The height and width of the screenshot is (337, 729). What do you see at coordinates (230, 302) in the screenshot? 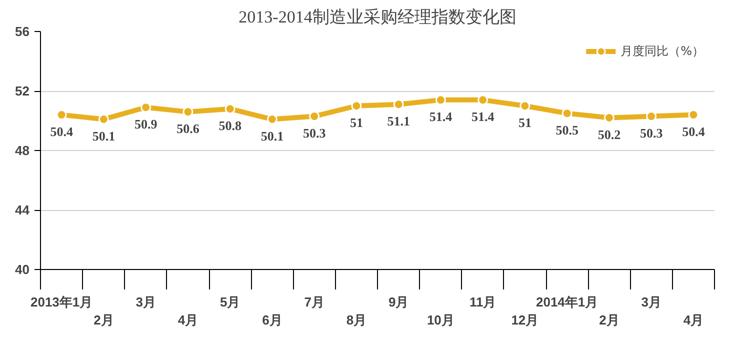
I see `x-tick-label: 5月` at bounding box center [230, 302].